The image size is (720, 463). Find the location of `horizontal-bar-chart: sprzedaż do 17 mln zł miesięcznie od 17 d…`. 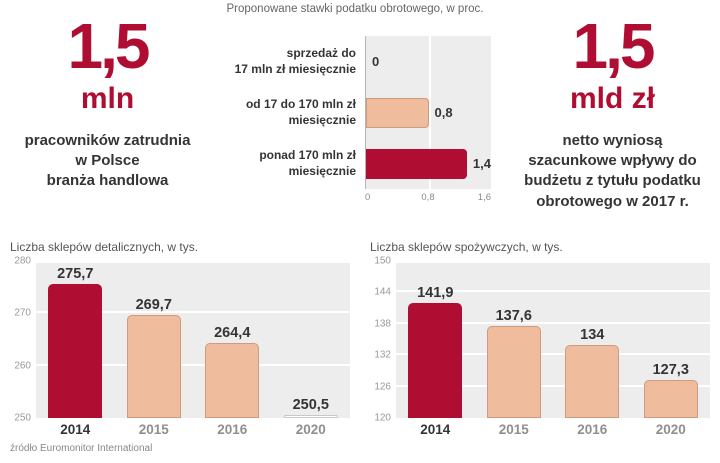

horizontal-bar-chart: sprzedaż do 17 mln zł miesięcznie od 17 d… is located at coordinates (355, 112).